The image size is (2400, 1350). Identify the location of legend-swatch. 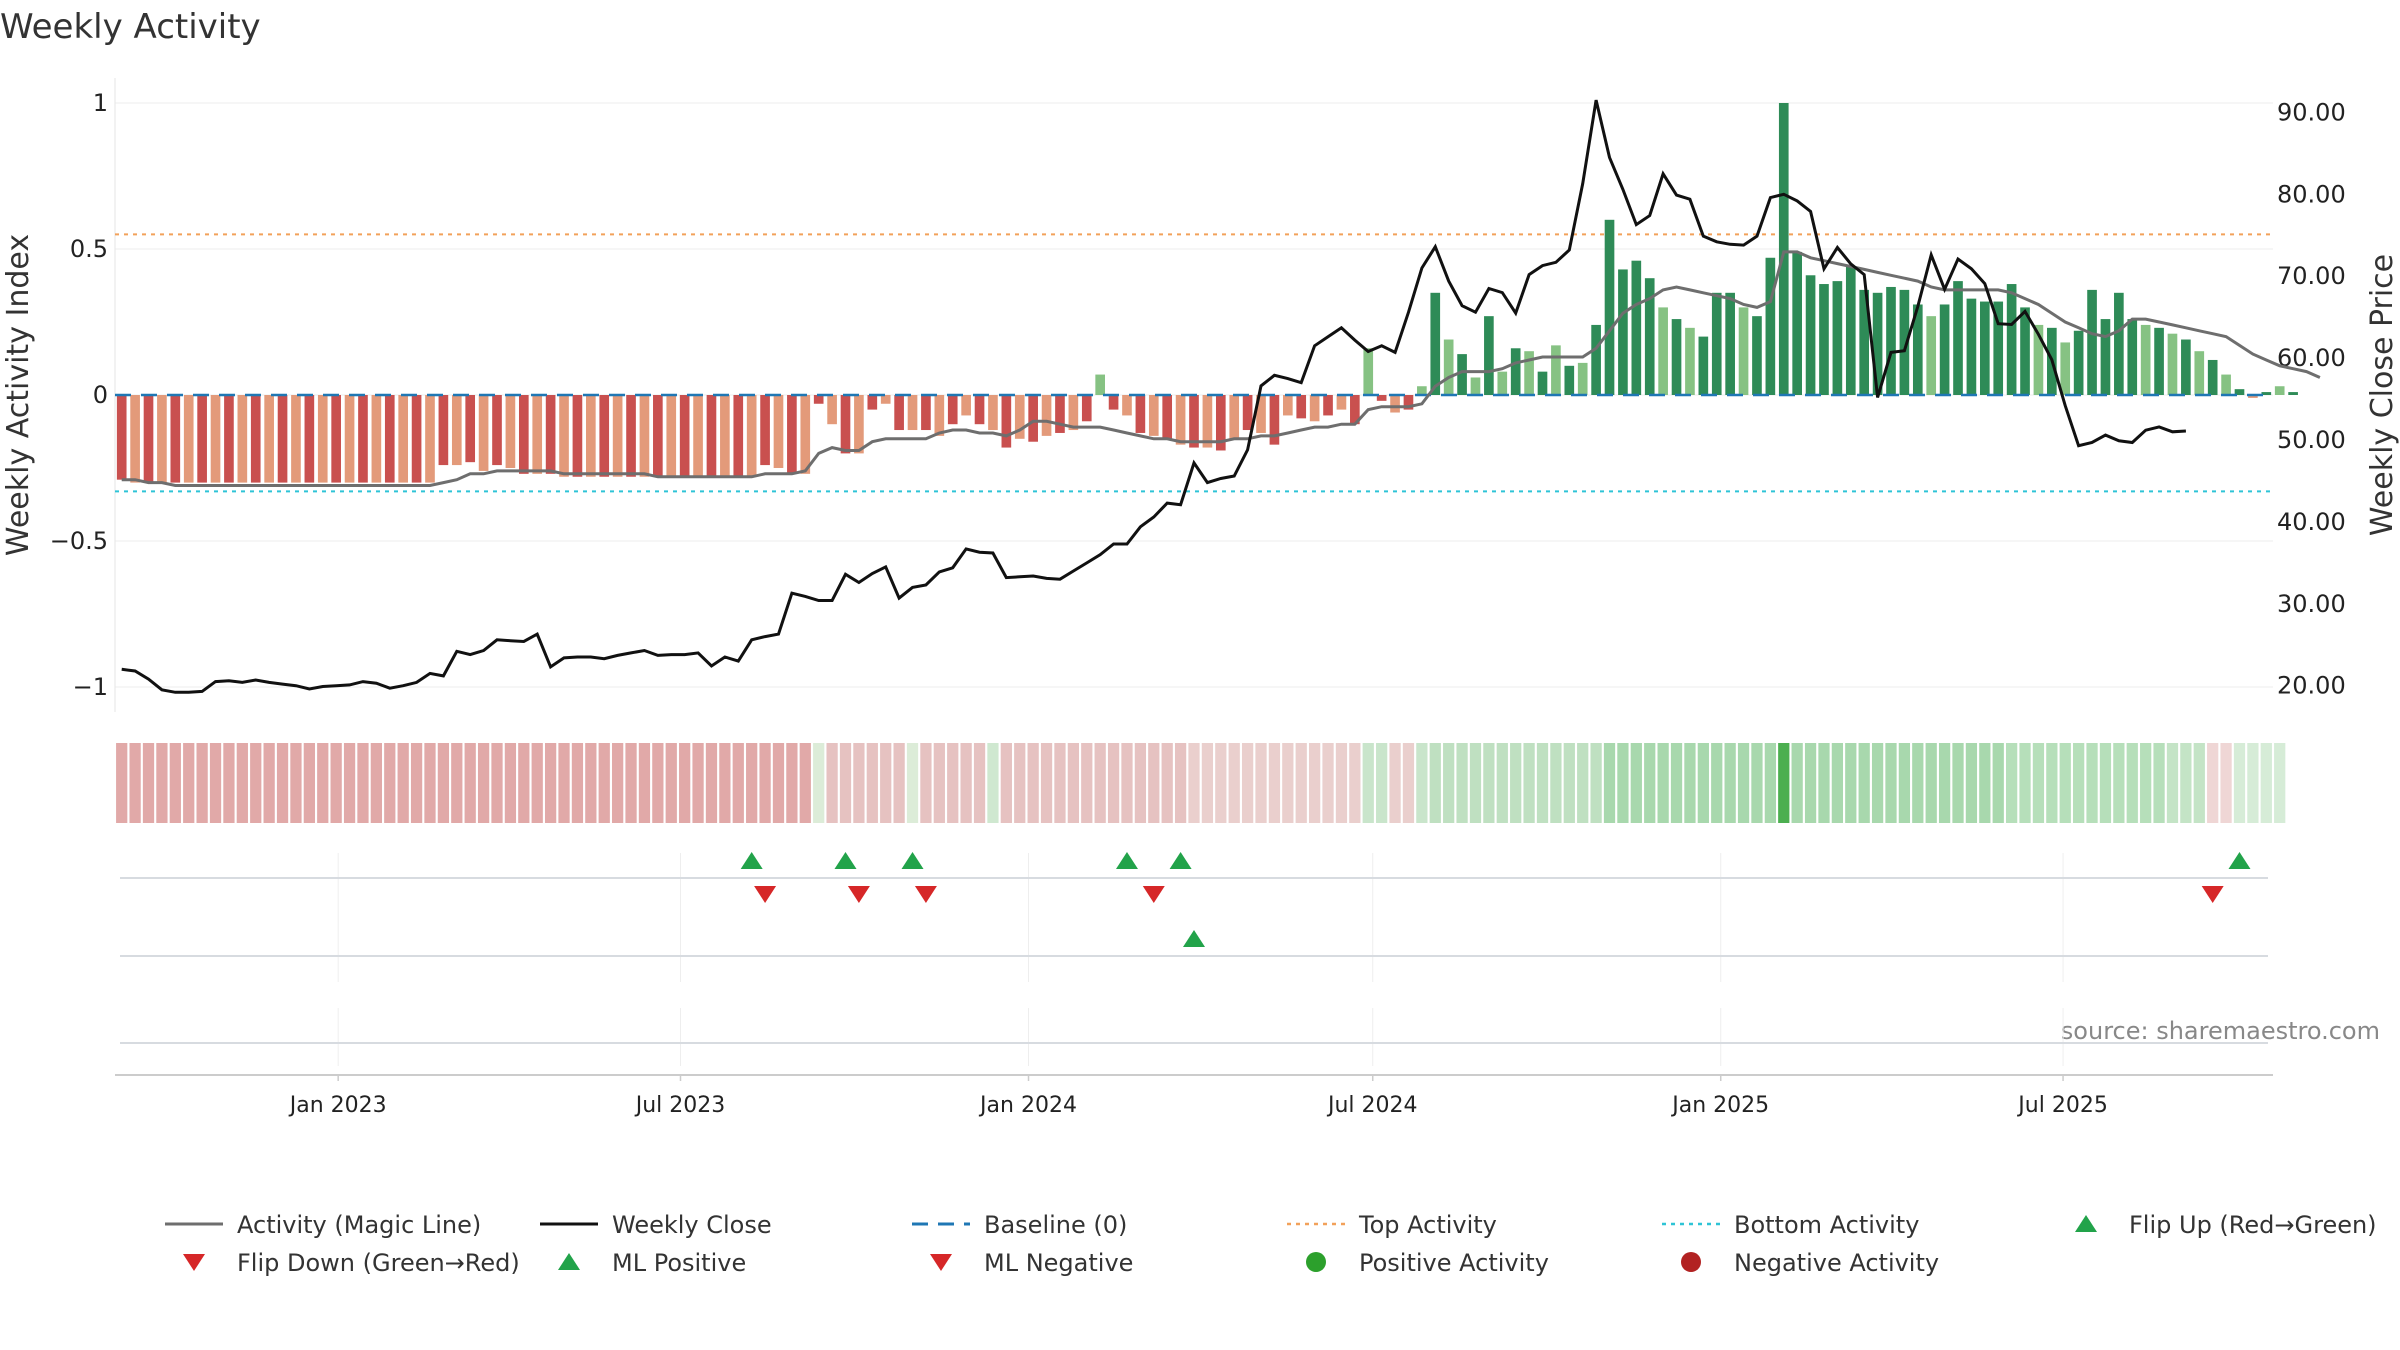
(1316, 1262).